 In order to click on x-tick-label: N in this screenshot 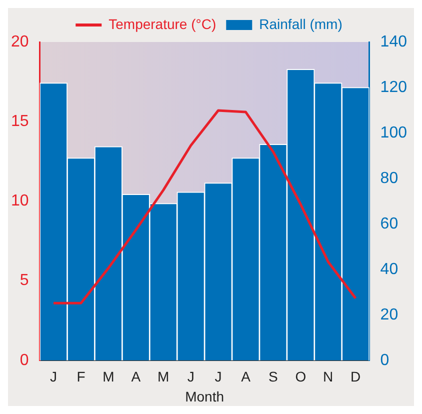, I will do `click(328, 376)`.